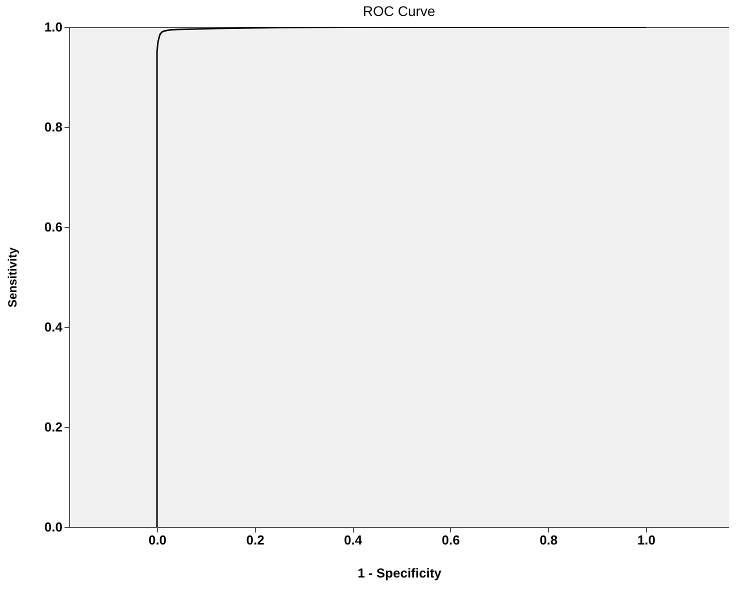 The width and height of the screenshot is (752, 592). I want to click on y-tick-label: 0.4, so click(54, 327).